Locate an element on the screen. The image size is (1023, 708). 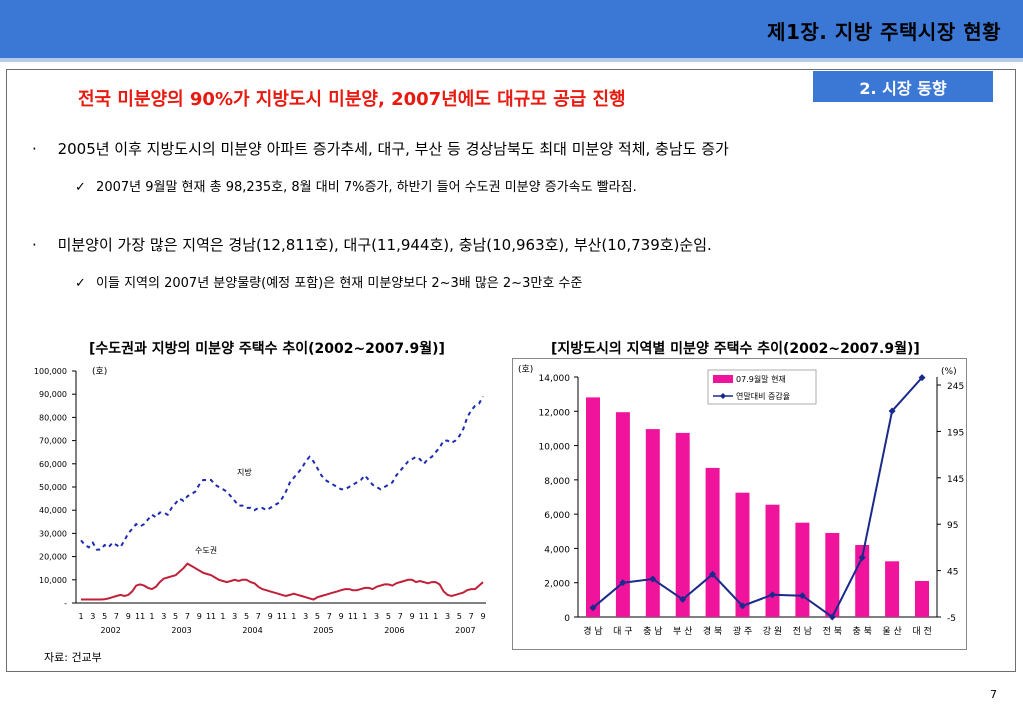
section-badge: 2. 시장 동향 is located at coordinates (903, 86).